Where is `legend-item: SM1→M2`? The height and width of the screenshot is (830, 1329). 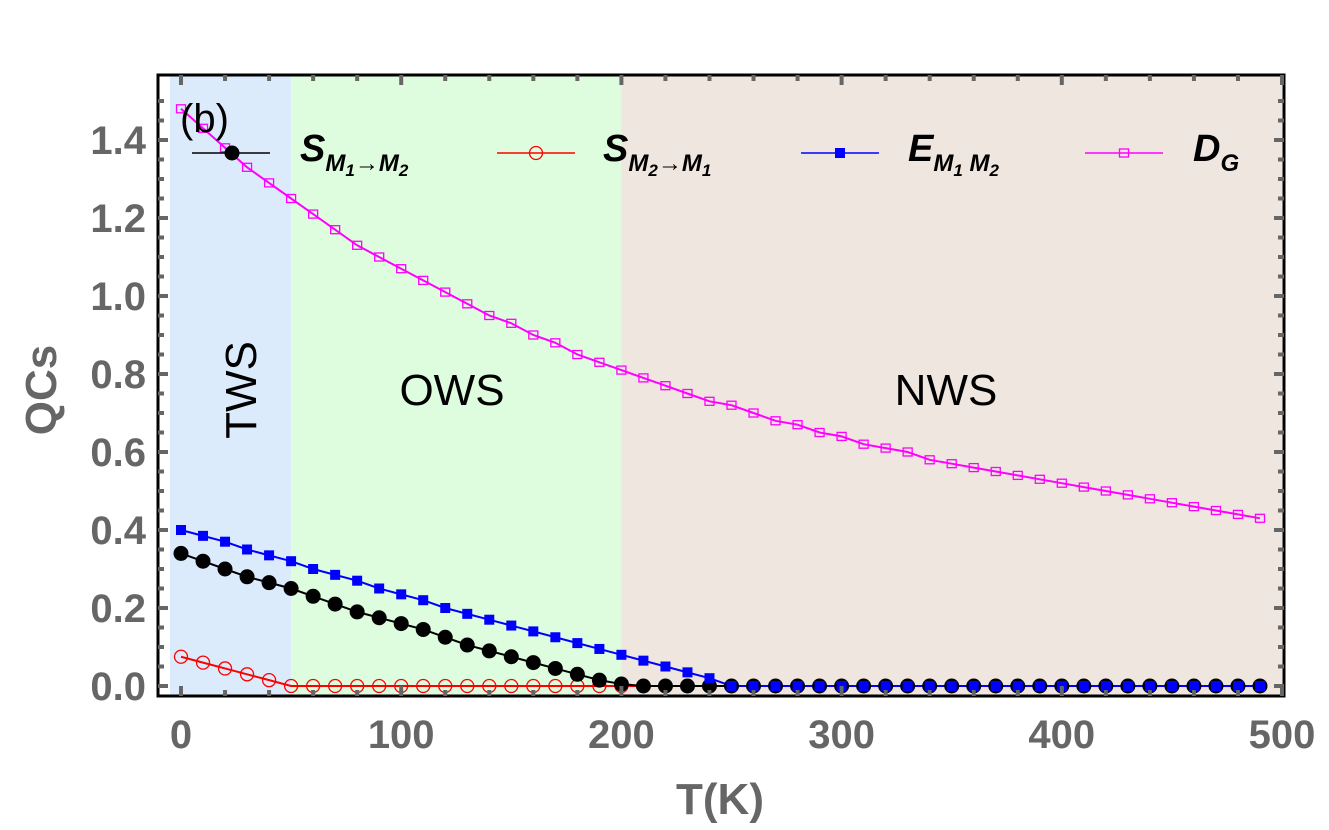 legend-item: SM1→M2 is located at coordinates (300, 154).